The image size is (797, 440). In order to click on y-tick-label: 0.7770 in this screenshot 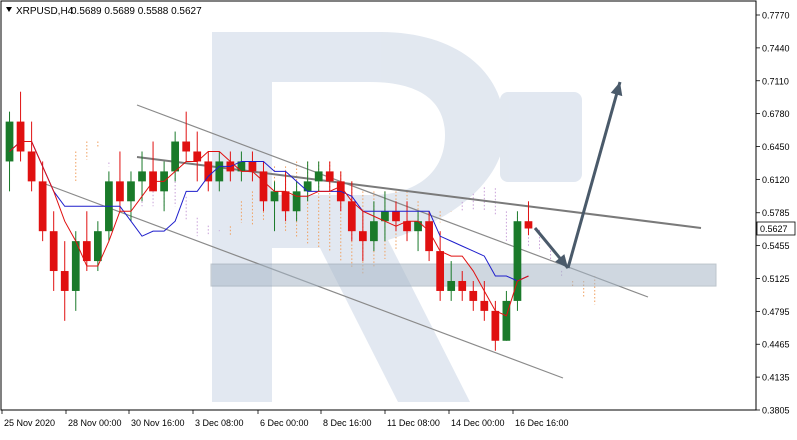, I will do `click(776, 16)`.